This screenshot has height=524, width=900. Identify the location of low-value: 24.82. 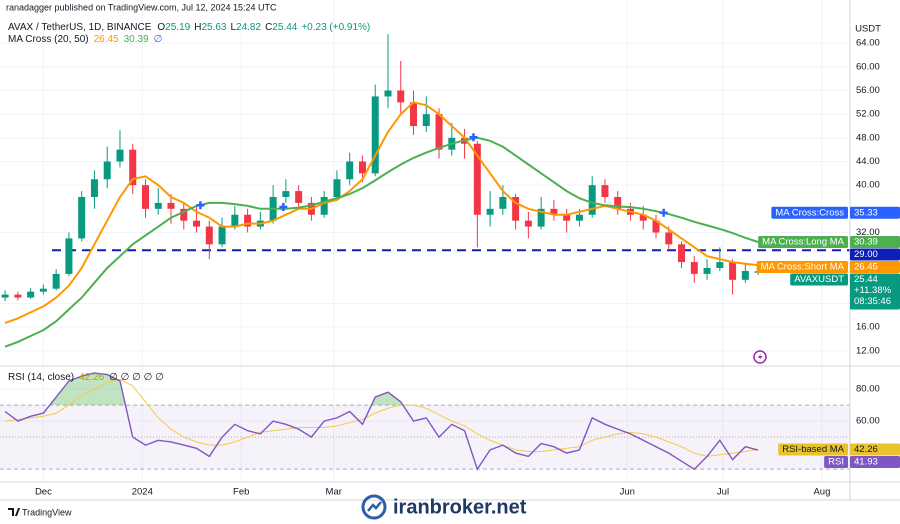
(248, 27).